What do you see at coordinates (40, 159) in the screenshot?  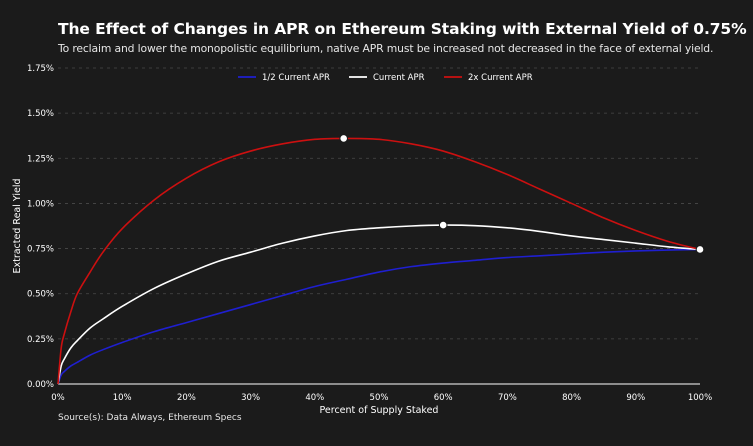 I see `y-tick-label: 1.25%` at bounding box center [40, 159].